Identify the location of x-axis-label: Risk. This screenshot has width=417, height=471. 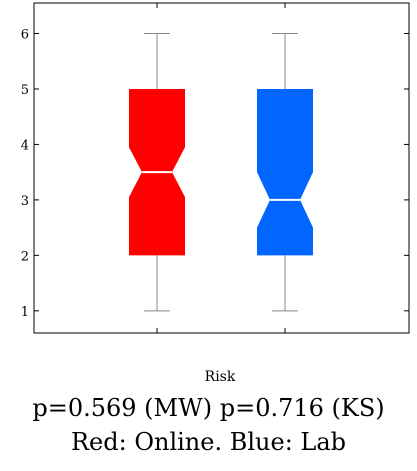
(220, 377).